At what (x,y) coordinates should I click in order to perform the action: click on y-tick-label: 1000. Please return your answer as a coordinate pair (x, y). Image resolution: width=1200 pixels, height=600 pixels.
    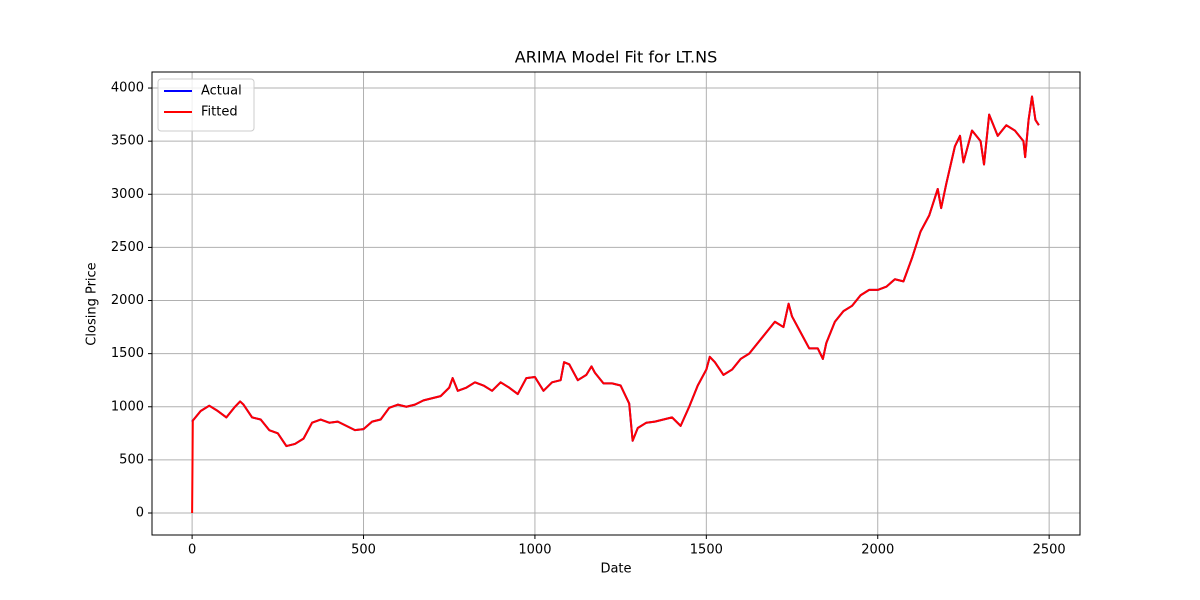
    Looking at the image, I should click on (127, 406).